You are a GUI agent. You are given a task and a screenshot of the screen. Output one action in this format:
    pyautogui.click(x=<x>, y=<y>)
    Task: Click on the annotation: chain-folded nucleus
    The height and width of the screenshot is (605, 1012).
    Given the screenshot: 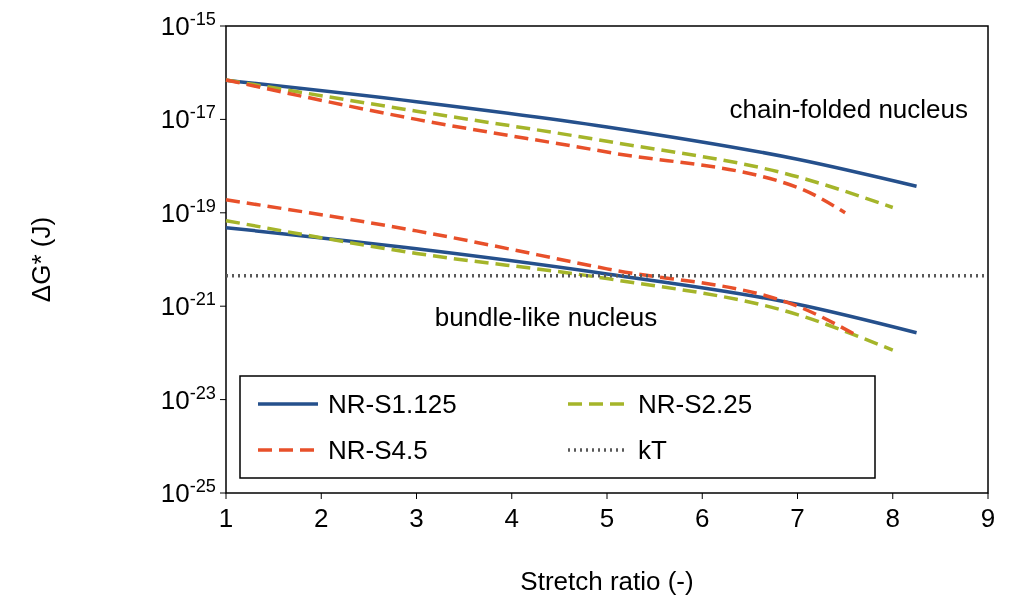 What is the action you would take?
    pyautogui.click(x=848, y=109)
    